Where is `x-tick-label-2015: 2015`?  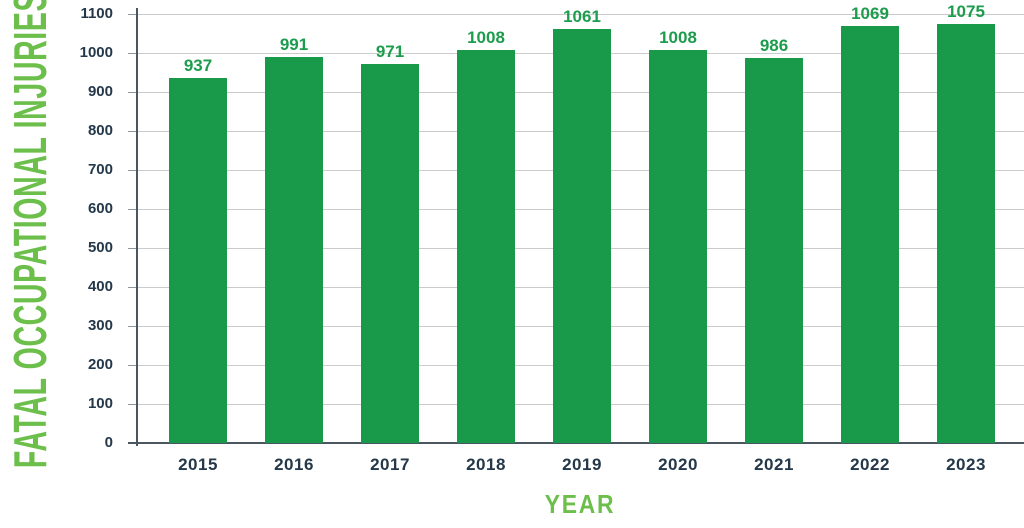
x-tick-label-2015: 2015 is located at coordinates (198, 464).